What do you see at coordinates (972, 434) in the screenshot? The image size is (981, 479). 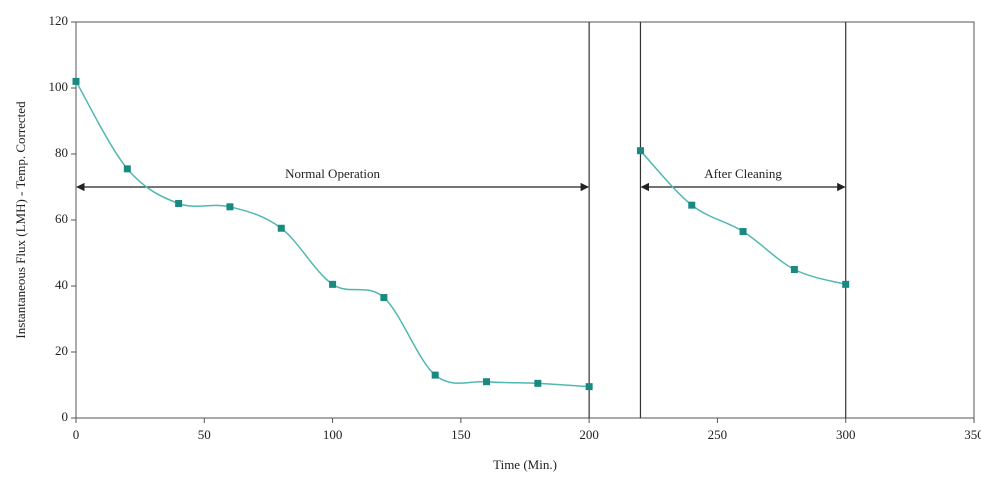 I see `x-tick-label: 350` at bounding box center [972, 434].